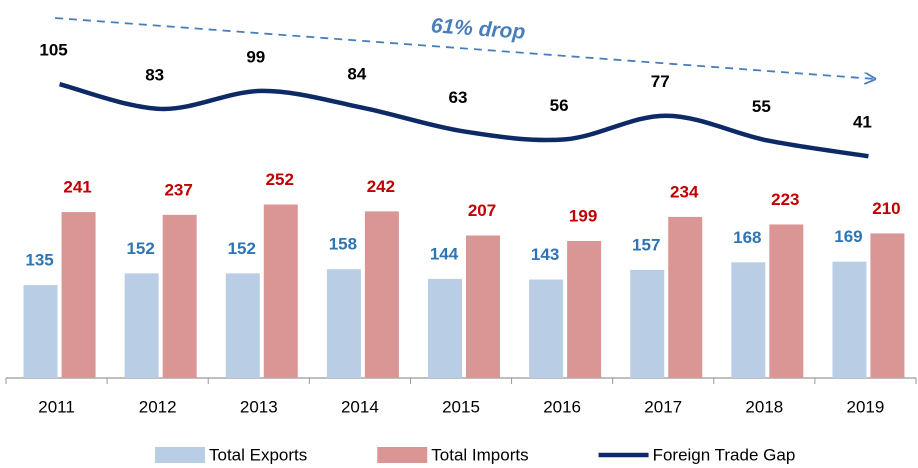  I want to click on legend-label: Total Exports, so click(258, 454).